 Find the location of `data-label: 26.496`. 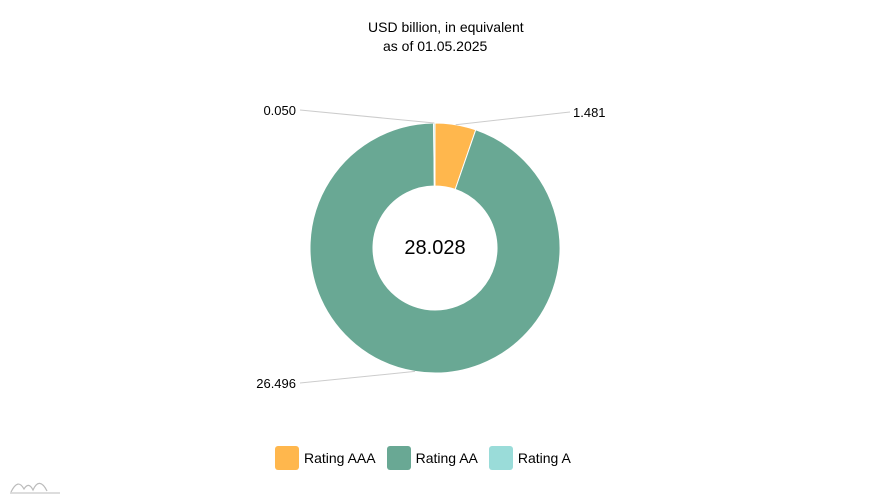

data-label: 26.496 is located at coordinates (276, 383).